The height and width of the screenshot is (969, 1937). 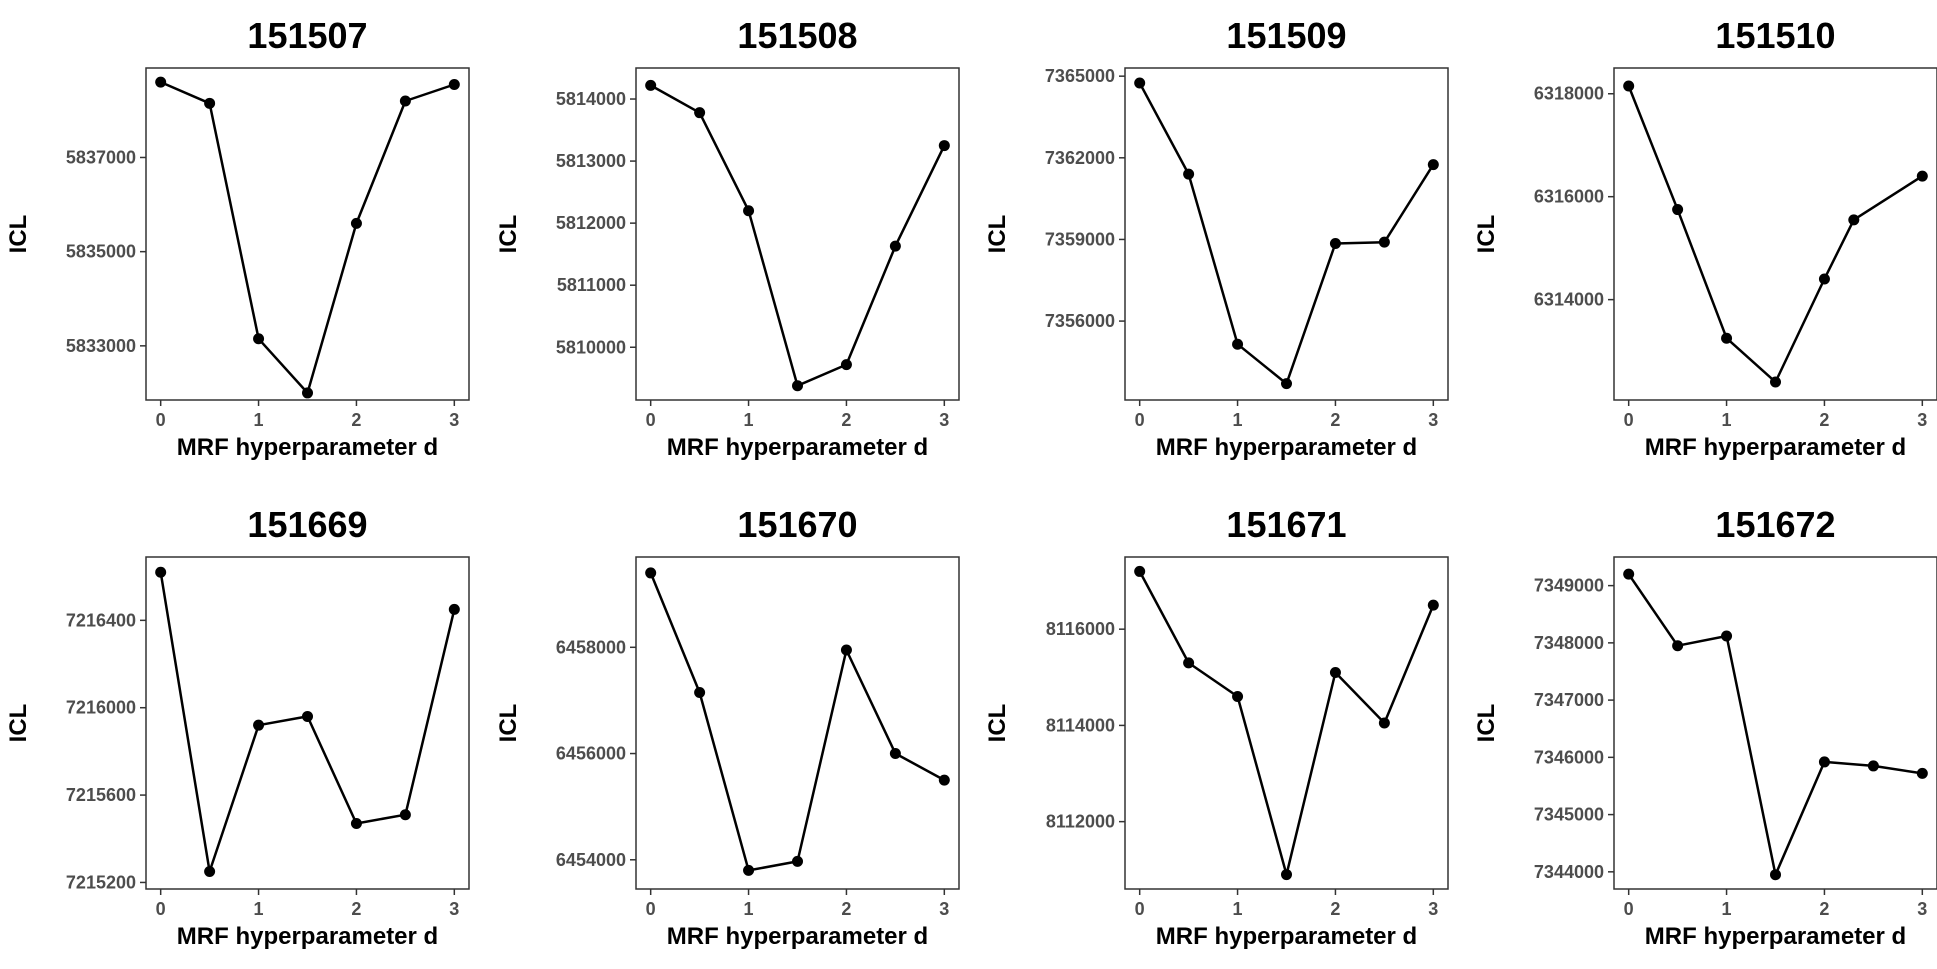 I want to click on y-tick-label: 6454000, so click(x=591, y=860).